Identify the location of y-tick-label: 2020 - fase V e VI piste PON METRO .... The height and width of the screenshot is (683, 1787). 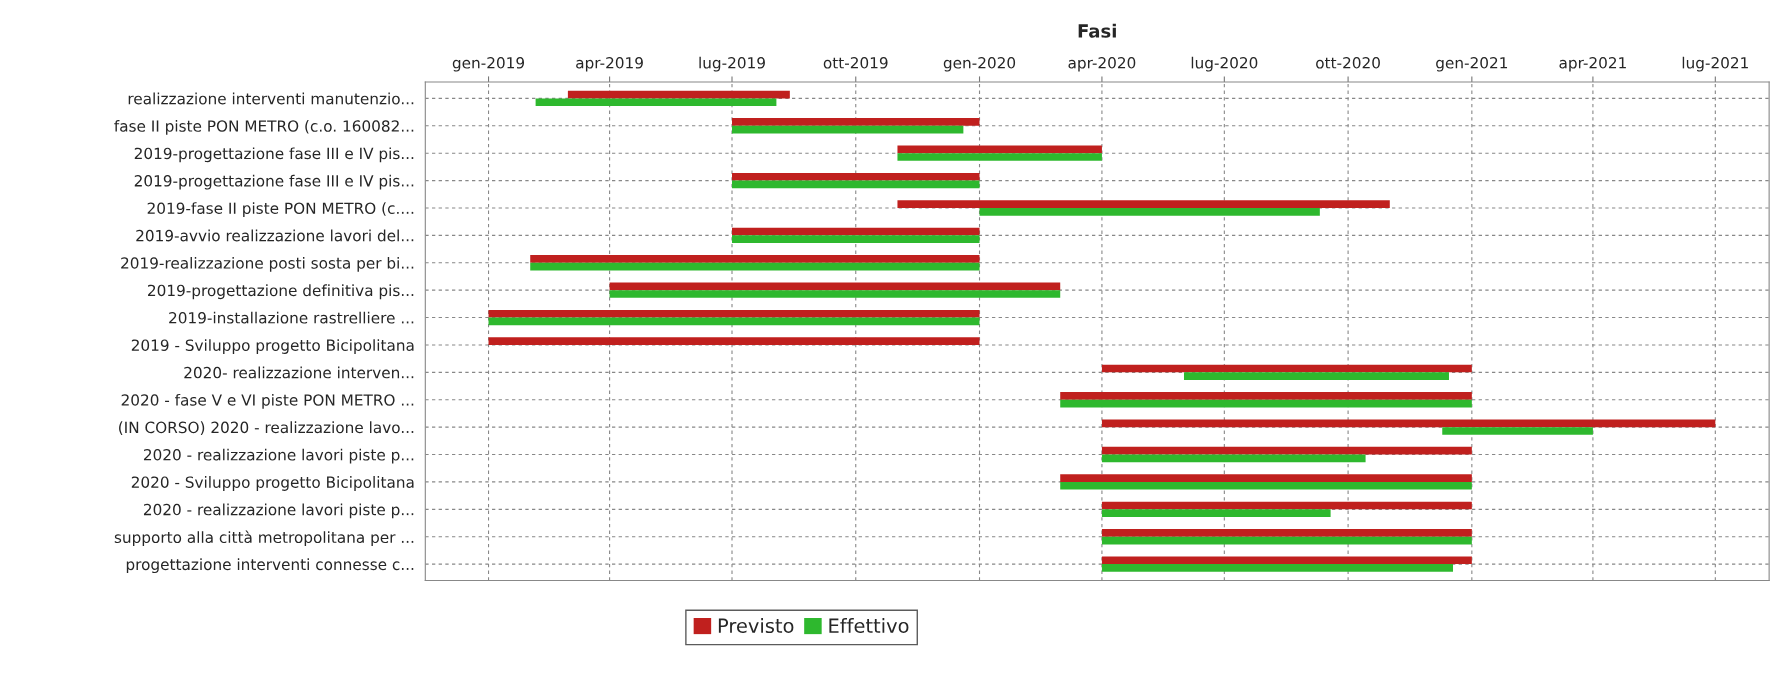
(267, 401).